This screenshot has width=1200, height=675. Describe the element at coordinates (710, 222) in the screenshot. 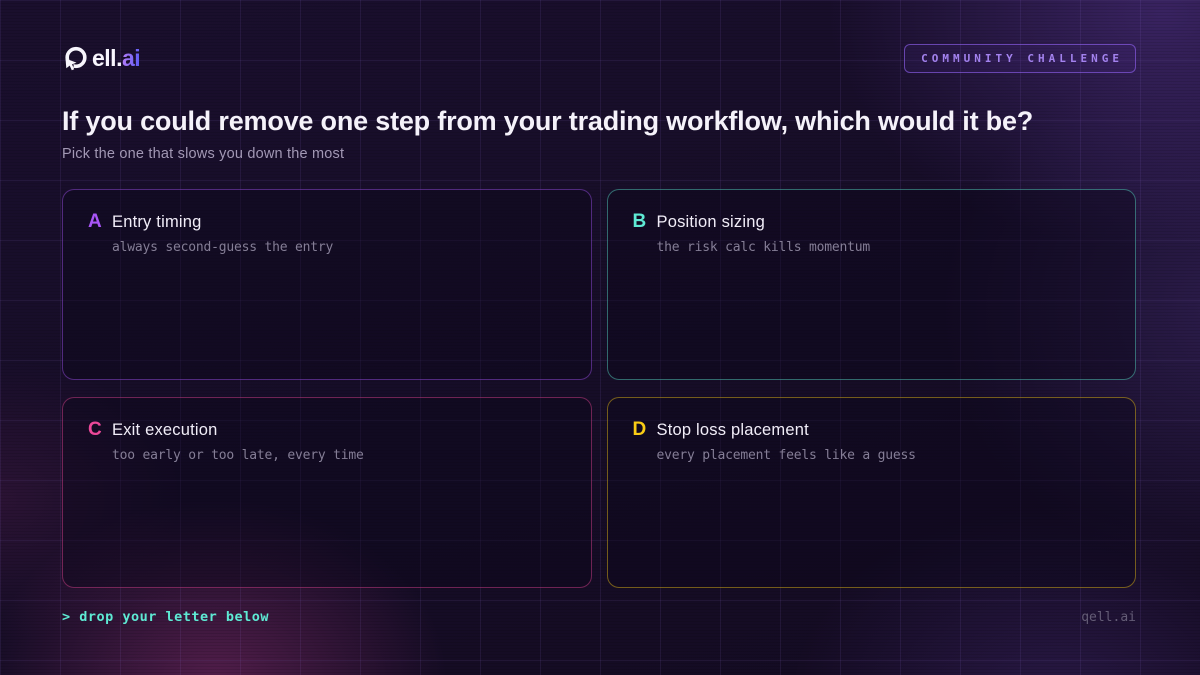

I see `option-title: Position sizing` at that location.